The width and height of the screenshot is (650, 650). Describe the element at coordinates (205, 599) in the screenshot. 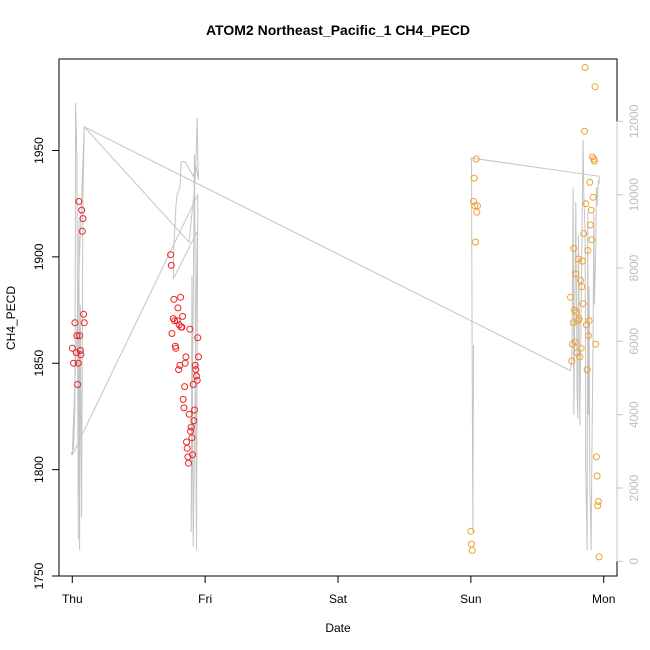

I see `x-tick-label: Fri` at that location.